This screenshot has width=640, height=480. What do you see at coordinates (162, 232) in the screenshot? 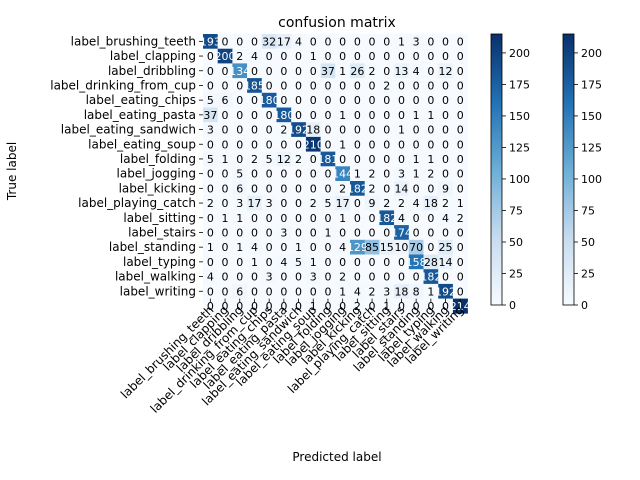
I see `y-tick-label: label_stairs` at bounding box center [162, 232].